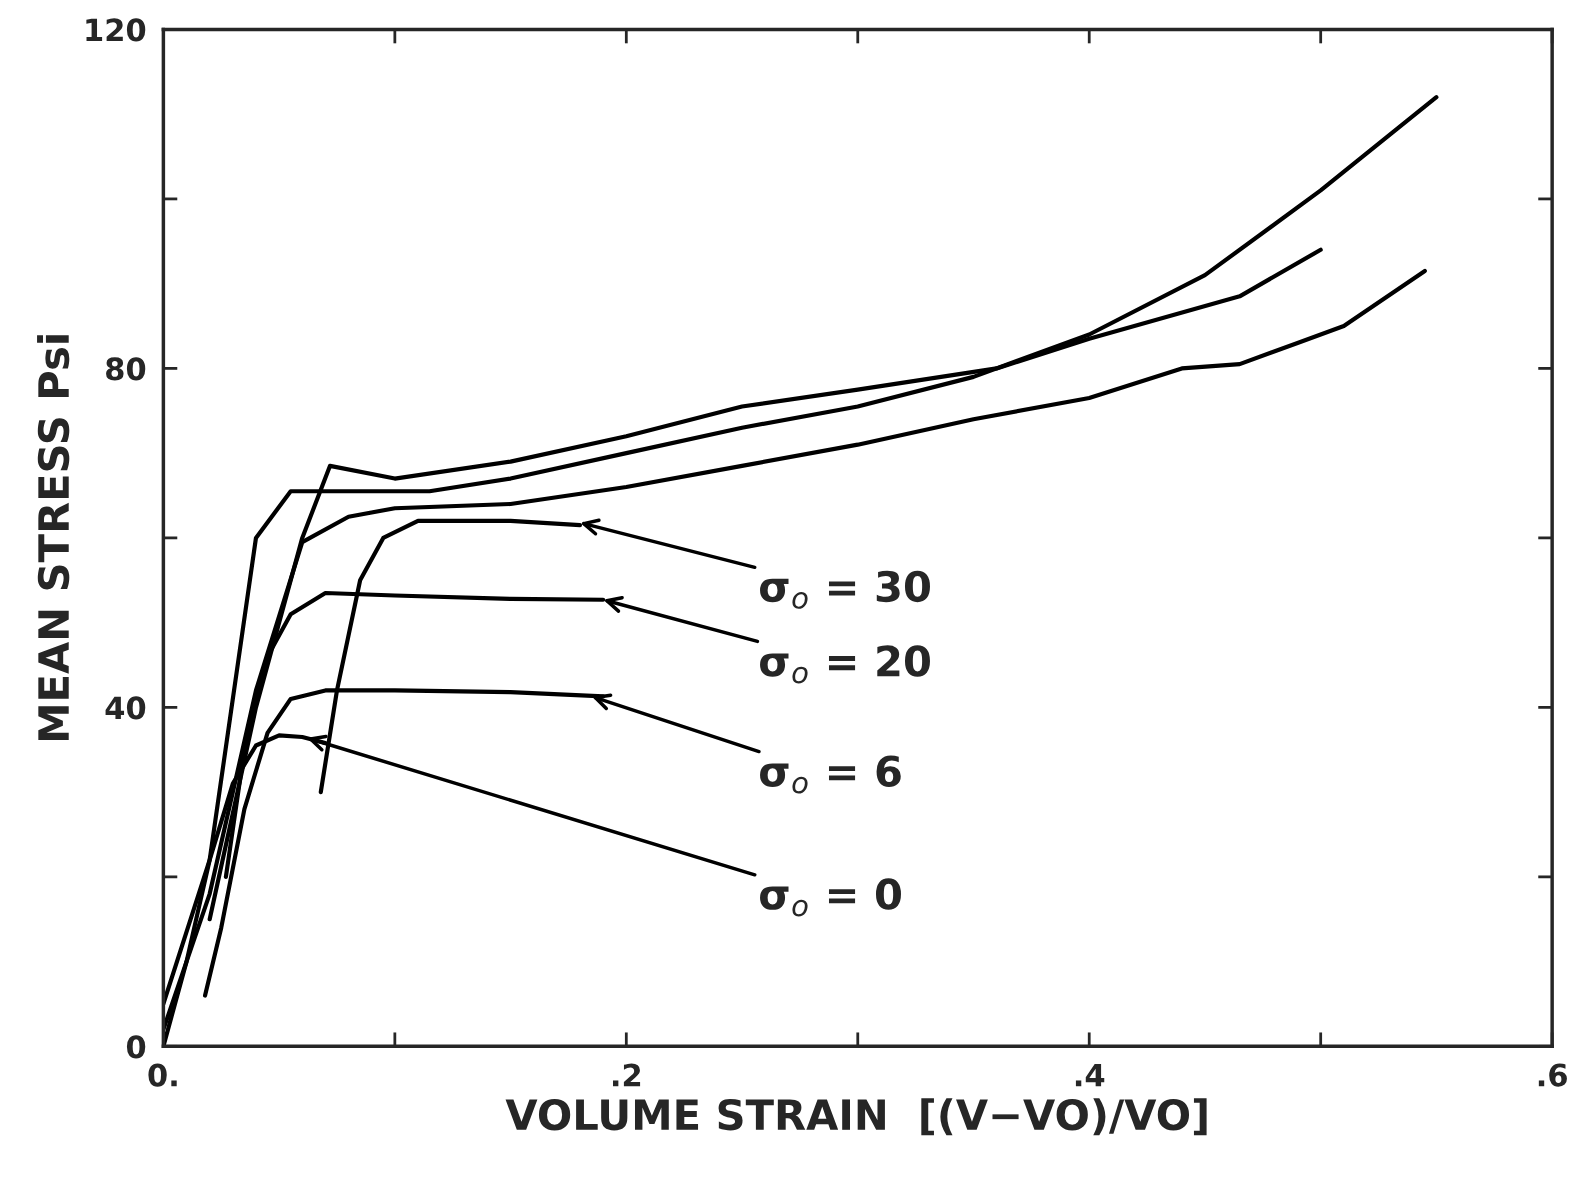 The image size is (1571, 1177). What do you see at coordinates (845, 664) in the screenshot?
I see `annotation: σ$_{o}$ = 20` at bounding box center [845, 664].